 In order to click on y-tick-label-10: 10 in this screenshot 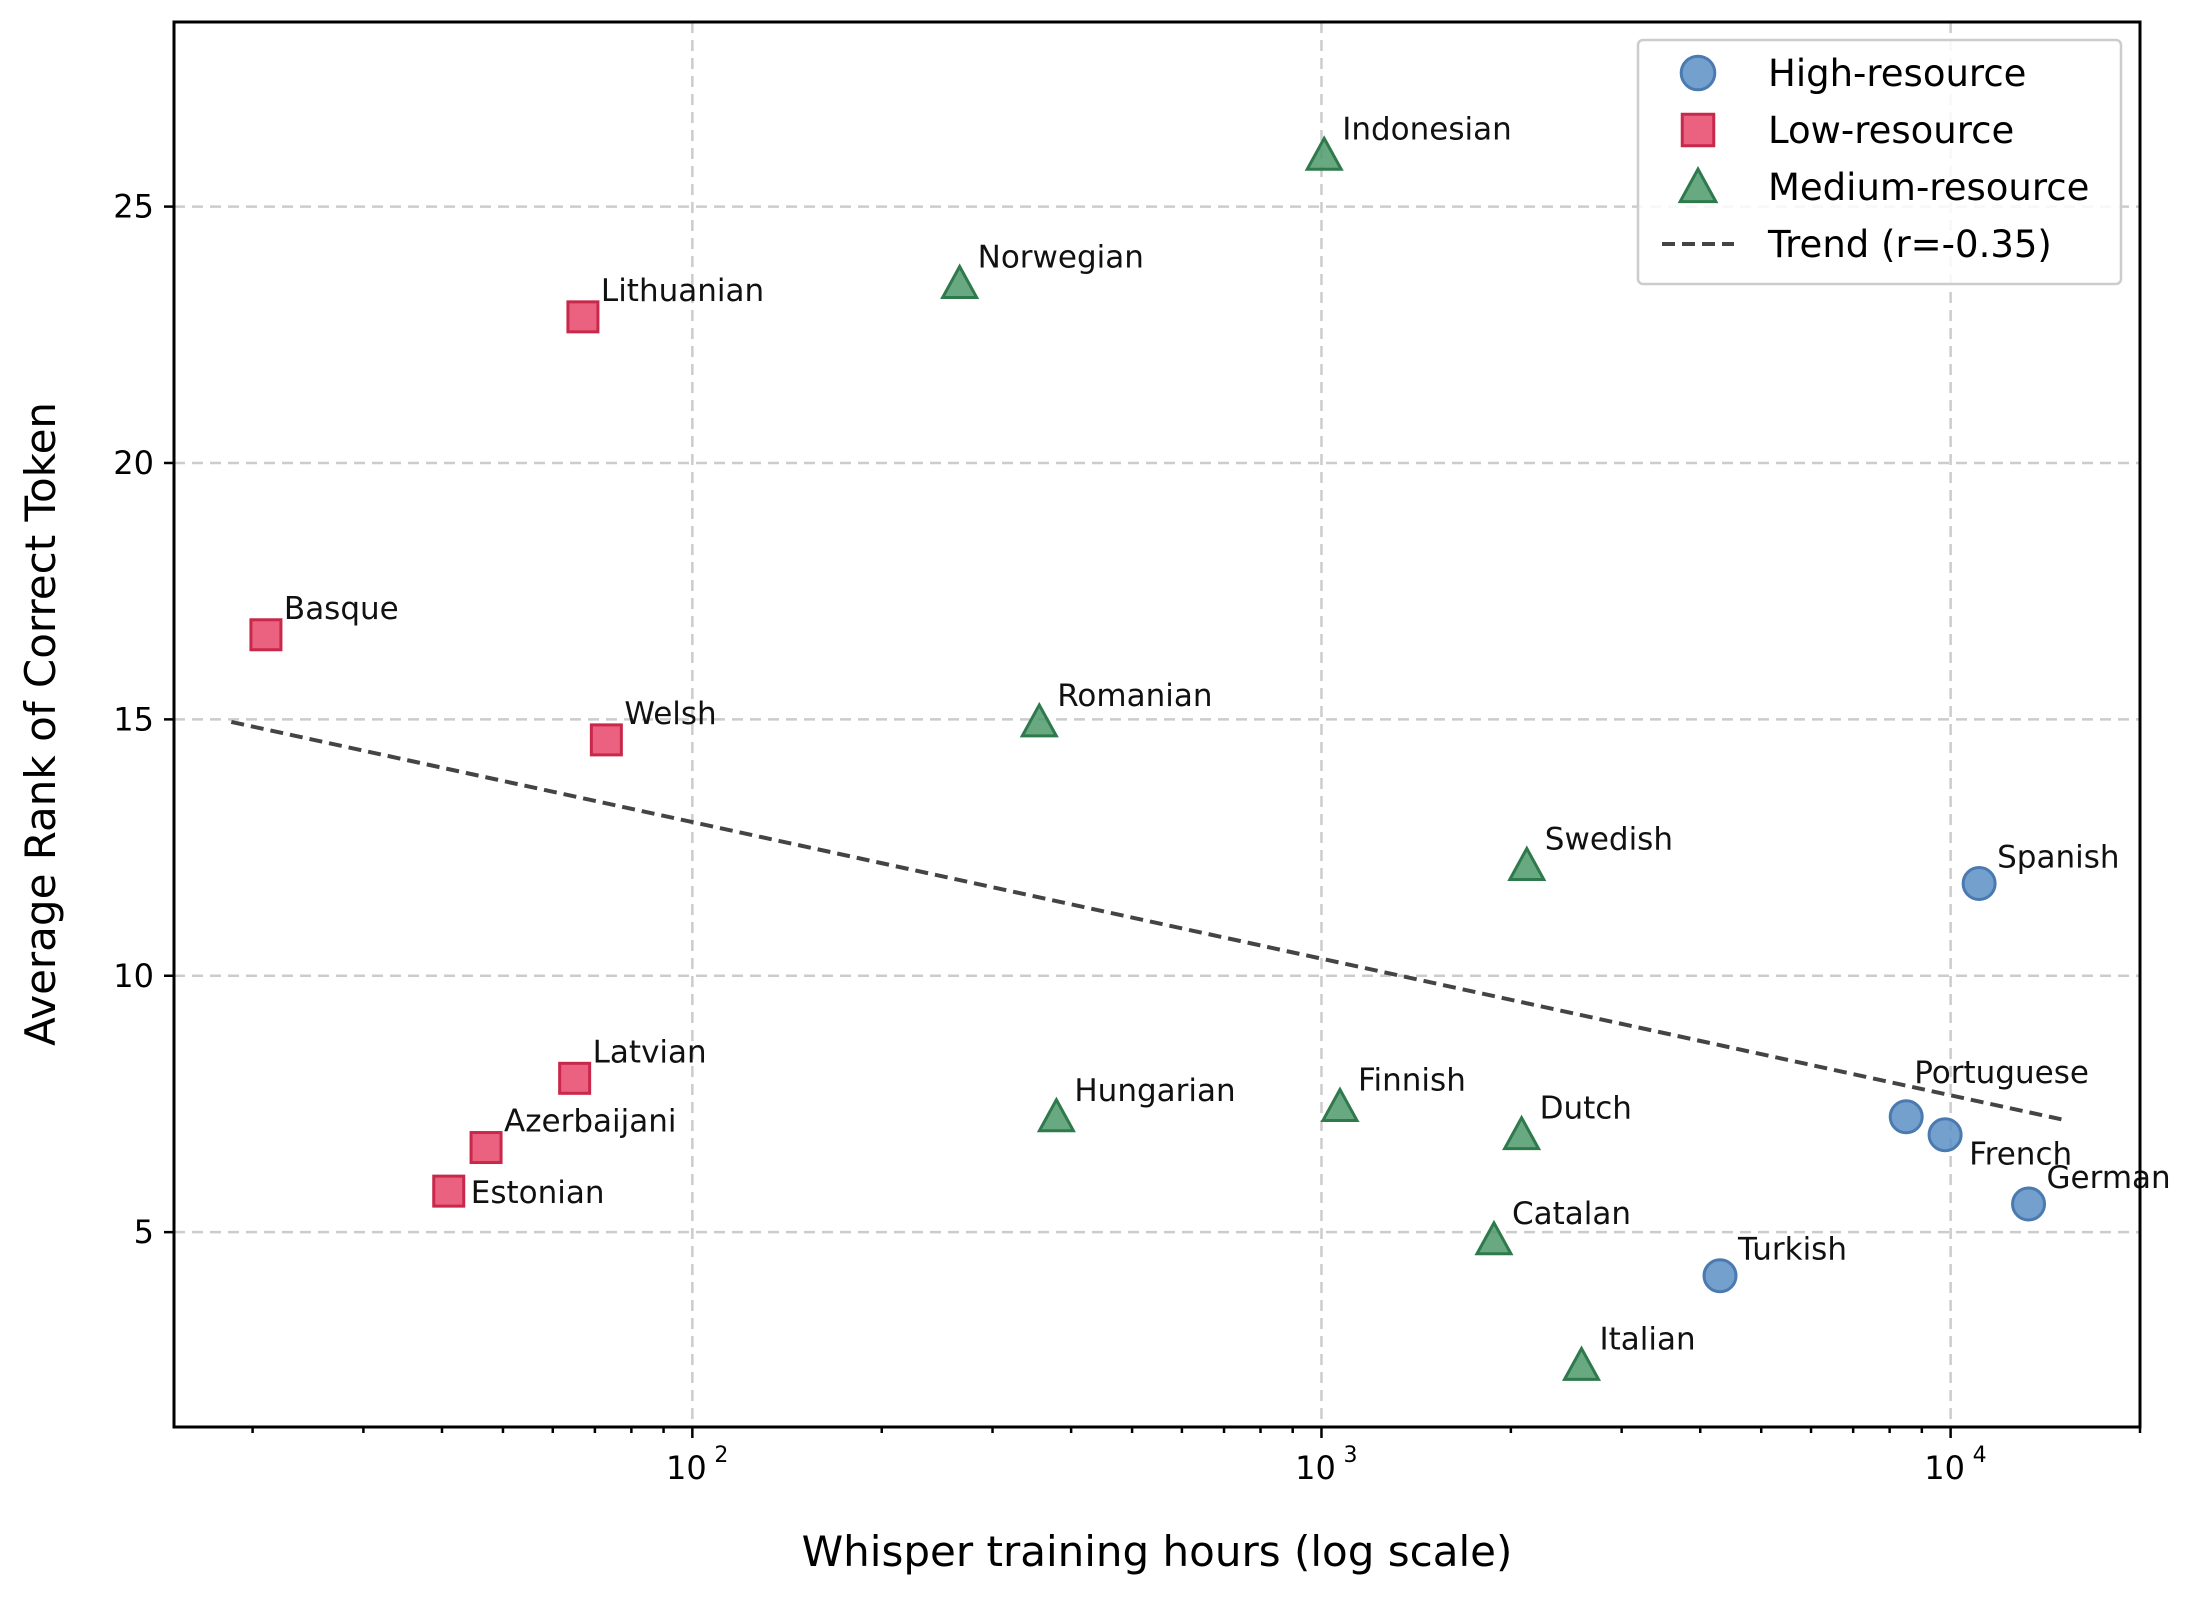, I will do `click(133, 976)`.